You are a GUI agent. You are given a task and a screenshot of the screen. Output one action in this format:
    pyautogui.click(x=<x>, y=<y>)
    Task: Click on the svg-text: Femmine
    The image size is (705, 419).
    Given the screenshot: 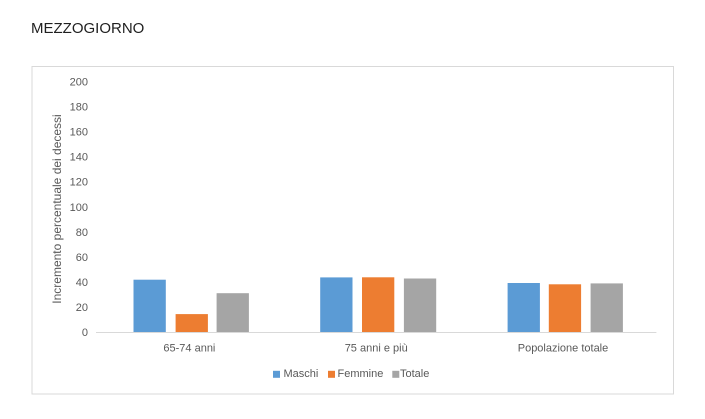 What is the action you would take?
    pyautogui.click(x=361, y=374)
    